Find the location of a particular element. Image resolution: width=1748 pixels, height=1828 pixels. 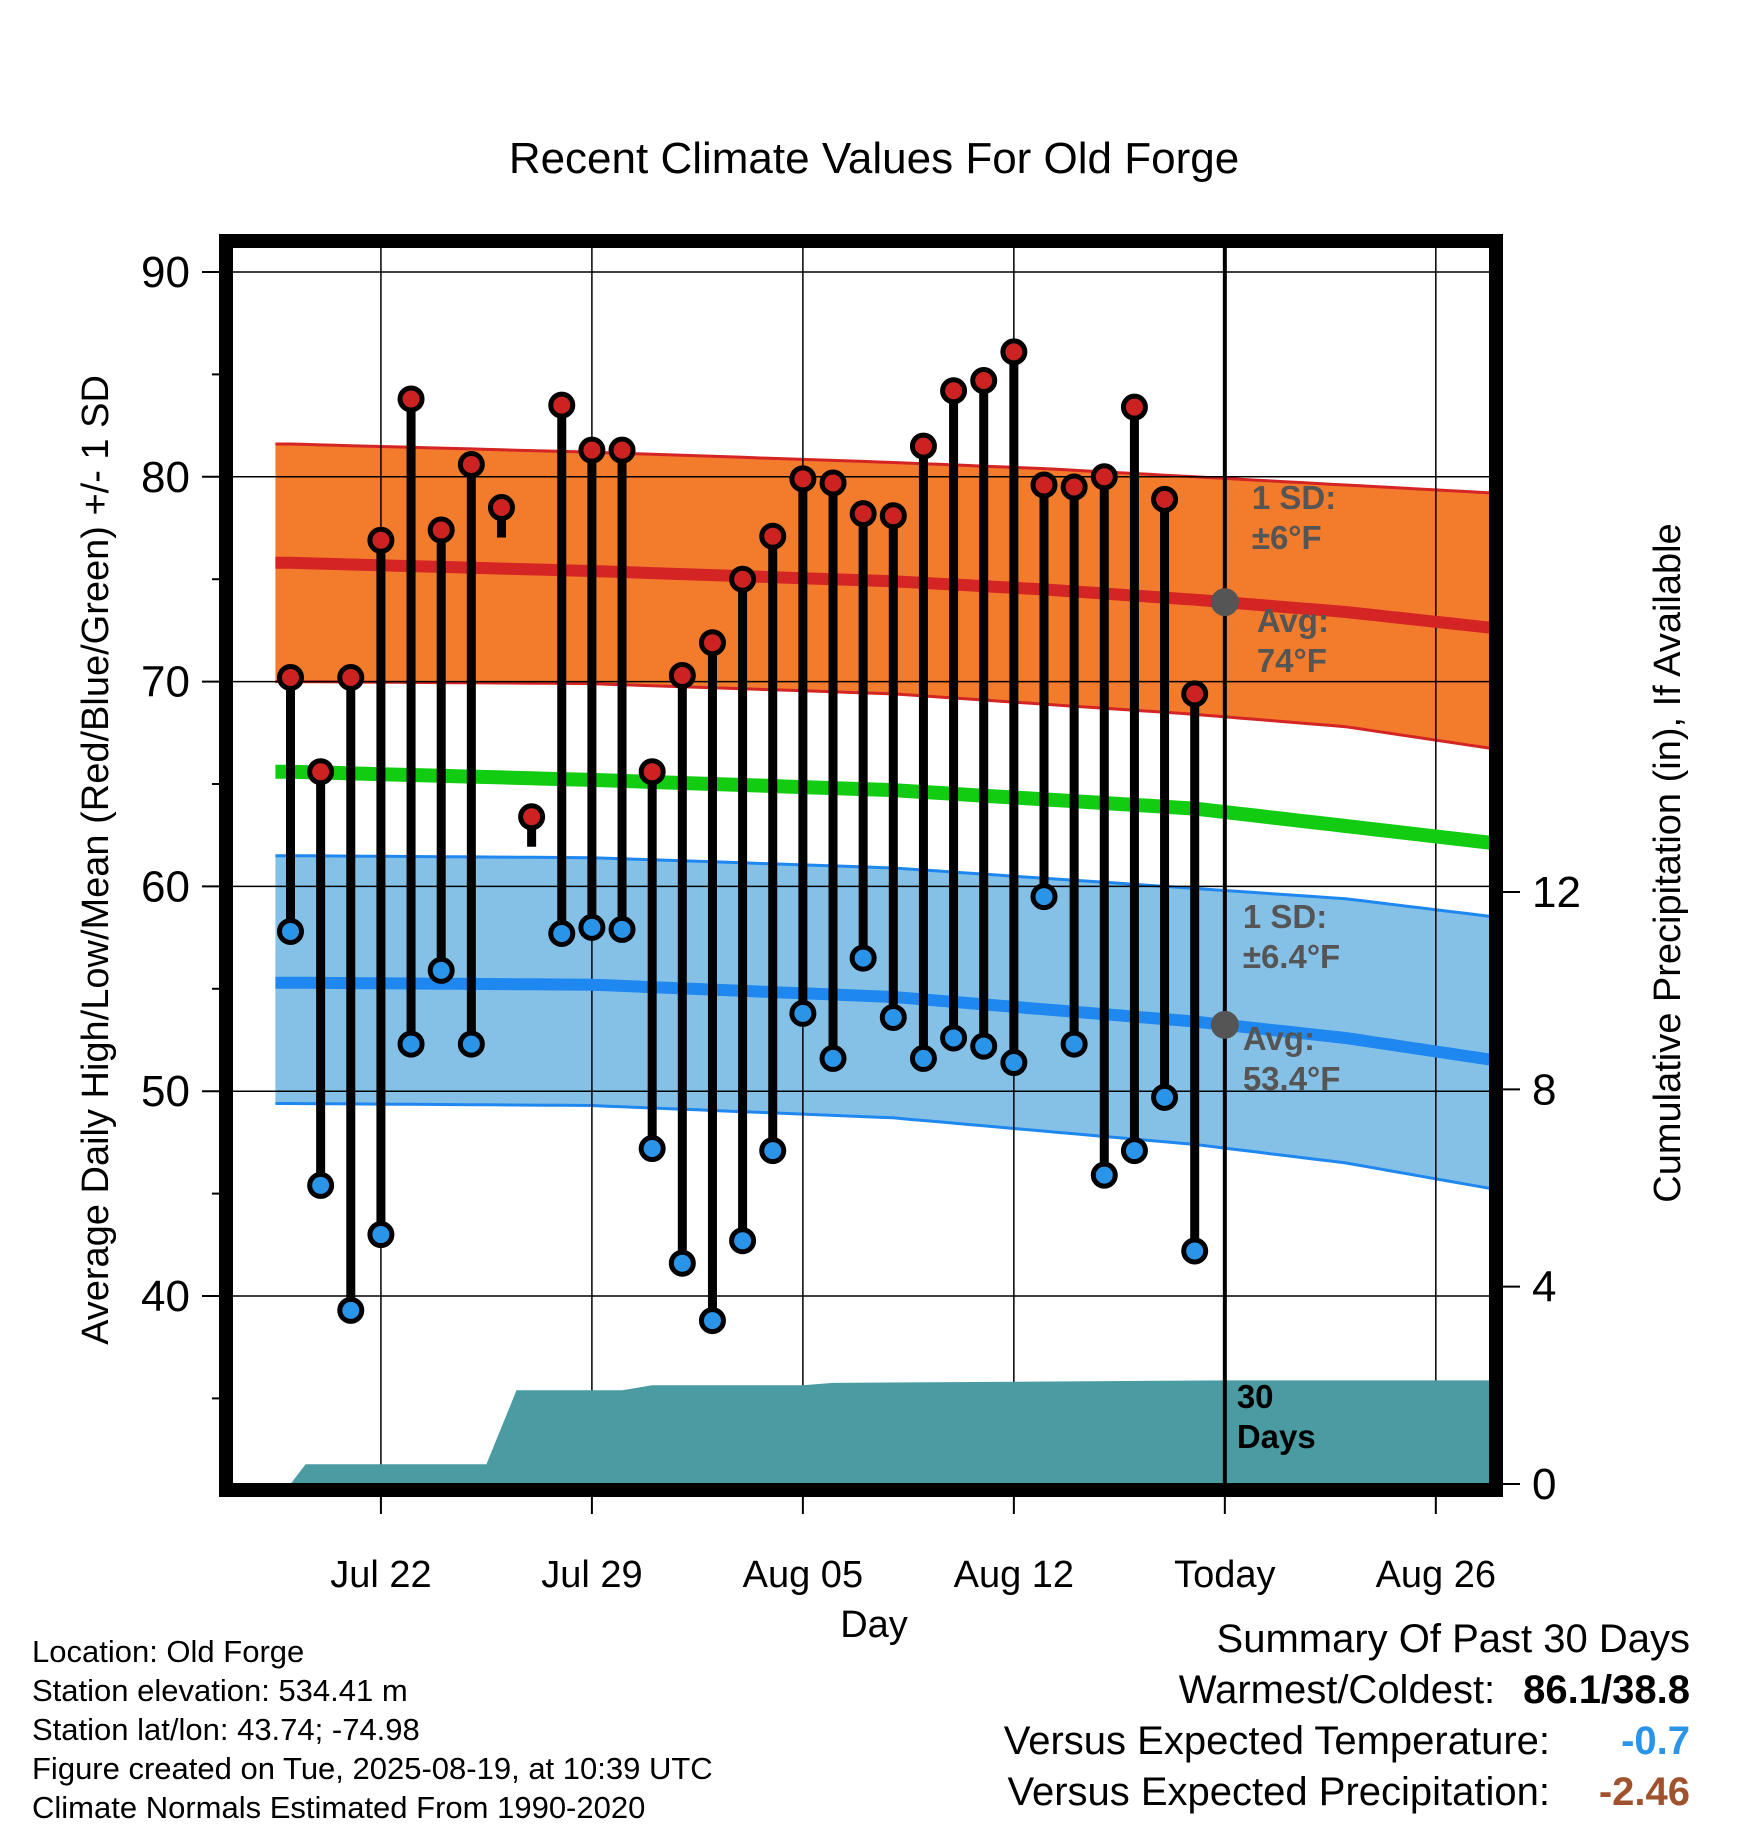

low-sd-band-upper-edge is located at coordinates (882, 886).